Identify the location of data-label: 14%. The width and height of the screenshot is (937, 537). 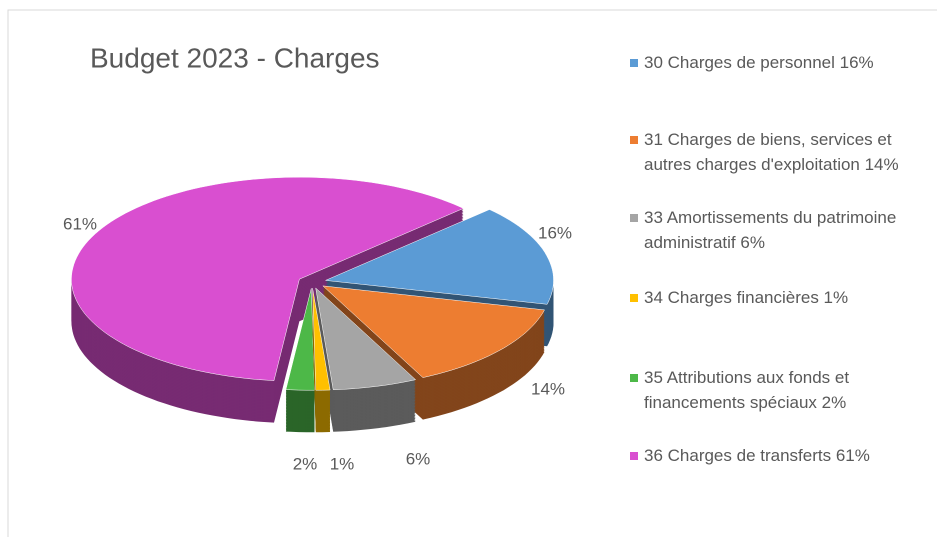
(548, 388).